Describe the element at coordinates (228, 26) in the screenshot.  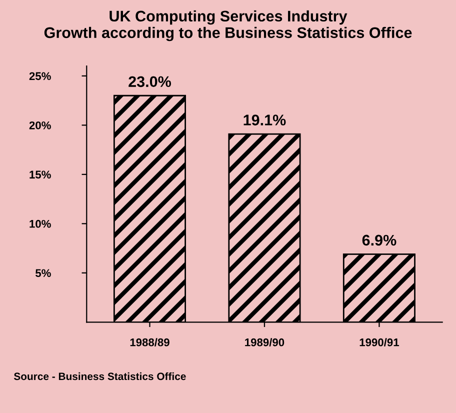
I see `chart-title: UK Computing Services Industry Growth according to the Business Statistics Office` at that location.